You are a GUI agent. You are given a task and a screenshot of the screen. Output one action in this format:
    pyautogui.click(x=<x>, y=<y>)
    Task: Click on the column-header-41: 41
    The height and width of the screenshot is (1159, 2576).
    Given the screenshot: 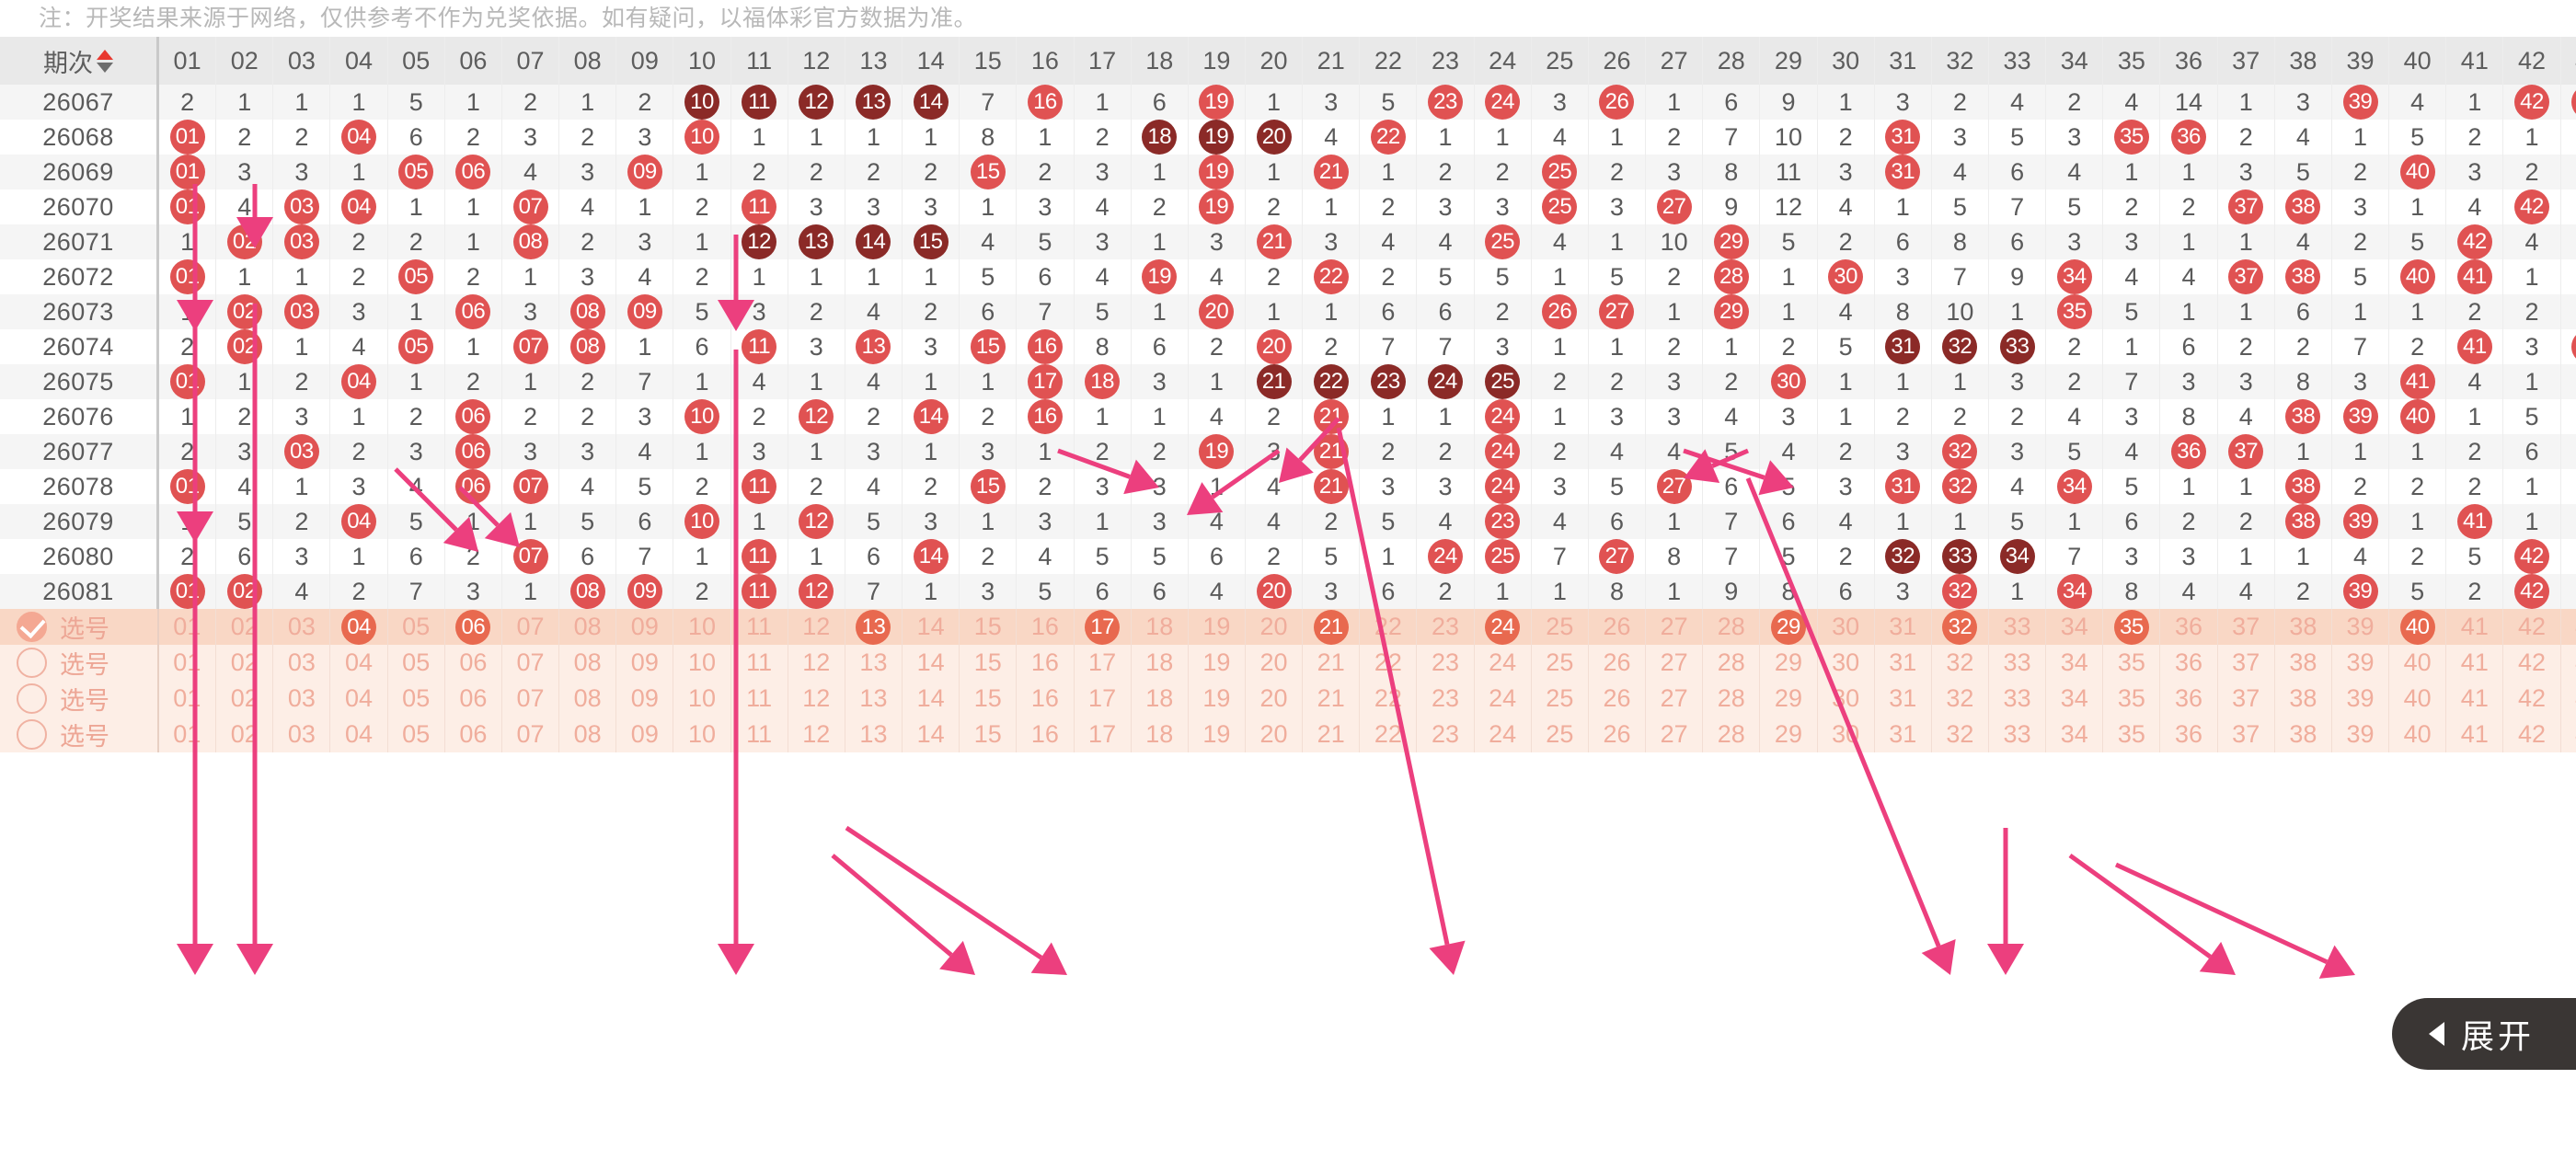 What is the action you would take?
    pyautogui.click(x=2474, y=61)
    